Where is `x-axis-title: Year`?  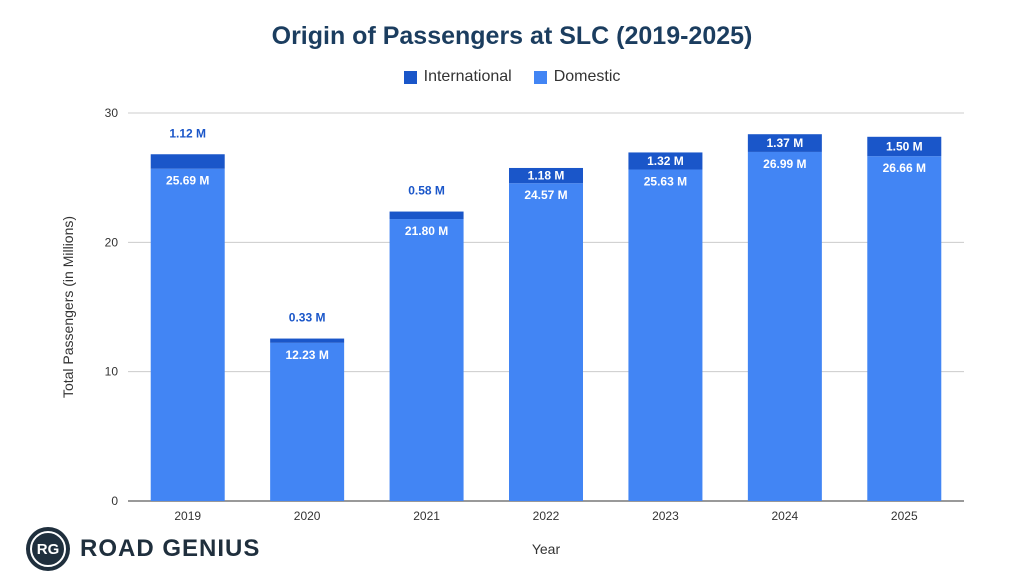
x-axis-title: Year is located at coordinates (546, 549).